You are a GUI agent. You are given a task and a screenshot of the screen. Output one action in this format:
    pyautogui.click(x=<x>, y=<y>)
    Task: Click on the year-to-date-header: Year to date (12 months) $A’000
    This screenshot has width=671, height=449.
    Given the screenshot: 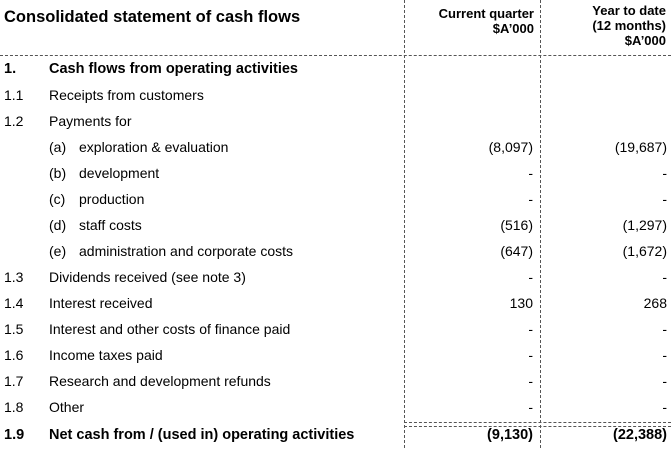 What is the action you would take?
    pyautogui.click(x=603, y=25)
    